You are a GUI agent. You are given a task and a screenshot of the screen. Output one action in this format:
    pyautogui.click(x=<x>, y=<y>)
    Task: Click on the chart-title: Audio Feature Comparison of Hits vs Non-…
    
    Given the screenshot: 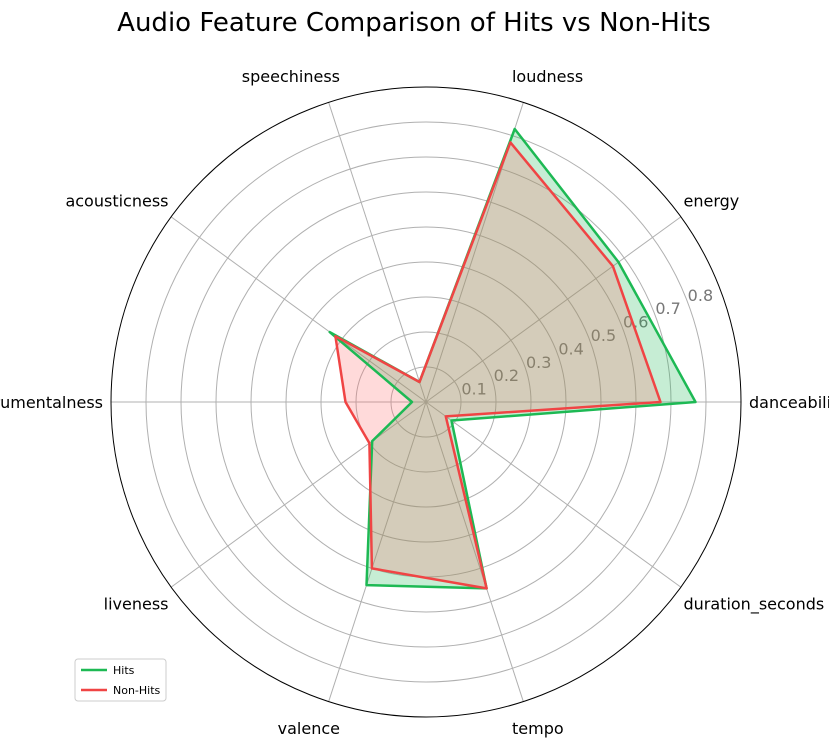 What is the action you would take?
    pyautogui.click(x=414, y=23)
    